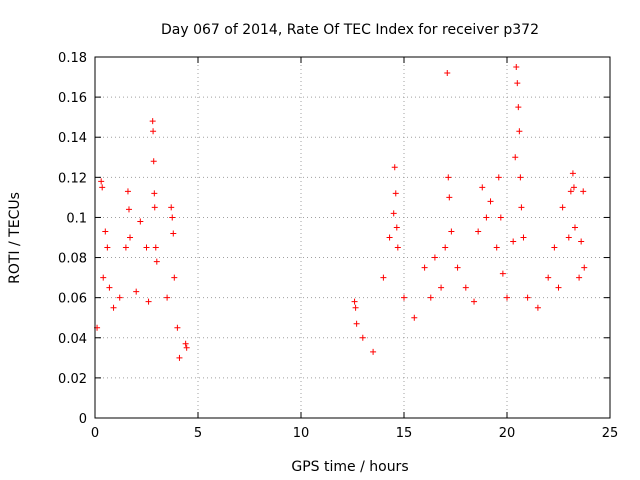 The height and width of the screenshot is (480, 640). Describe the element at coordinates (610, 433) in the screenshot. I see `x-tick-label: 25` at that location.